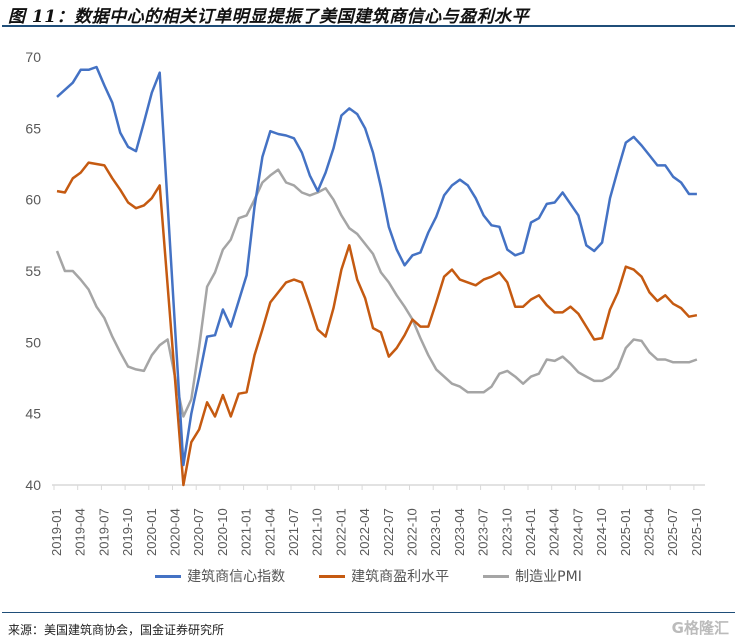 The width and height of the screenshot is (737, 643). I want to click on x-tick-label: 2024-10, so click(601, 532).